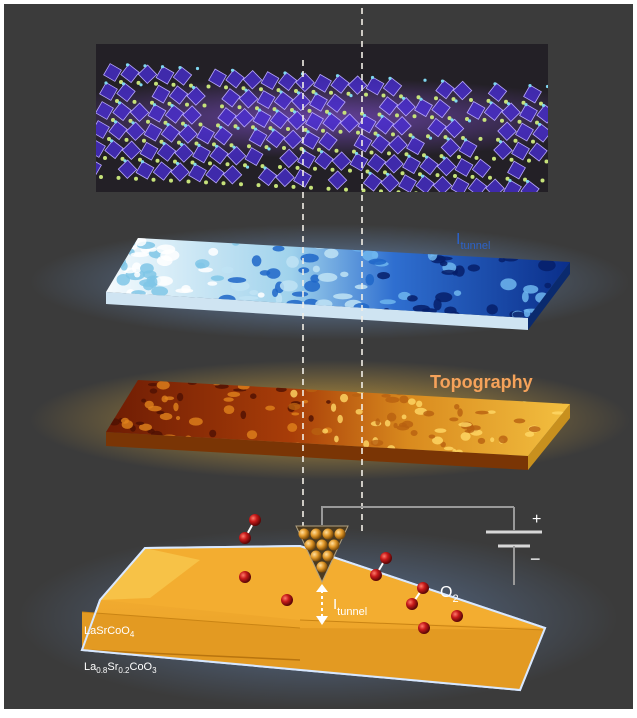 The height and width of the screenshot is (718, 637). What do you see at coordinates (120, 668) in the screenshot?
I see `layer-bottom-label: La0.8Sr0.2CoO3` at bounding box center [120, 668].